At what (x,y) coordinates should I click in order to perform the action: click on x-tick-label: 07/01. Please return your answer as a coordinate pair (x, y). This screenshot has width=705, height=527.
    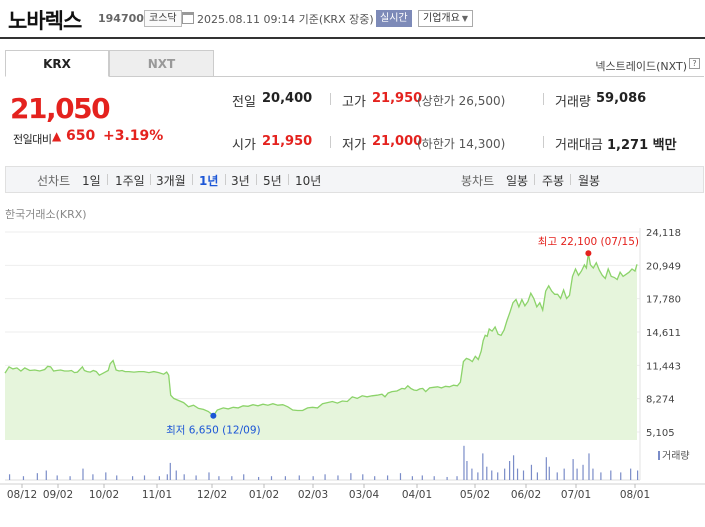
    Looking at the image, I should click on (576, 495).